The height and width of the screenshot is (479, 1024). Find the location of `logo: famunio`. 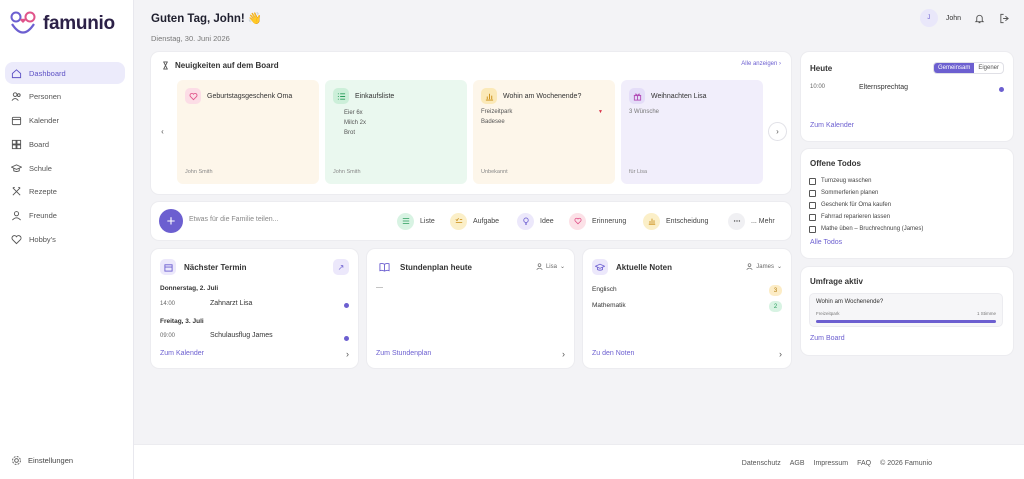

logo: famunio is located at coordinates (62, 24).